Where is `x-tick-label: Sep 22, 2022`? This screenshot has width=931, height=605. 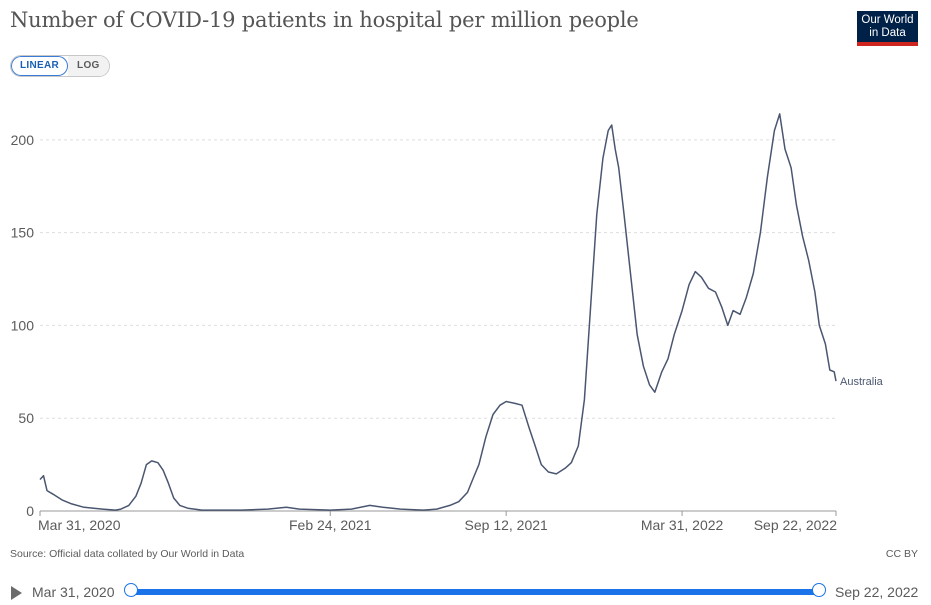
x-tick-label: Sep 22, 2022 is located at coordinates (796, 525).